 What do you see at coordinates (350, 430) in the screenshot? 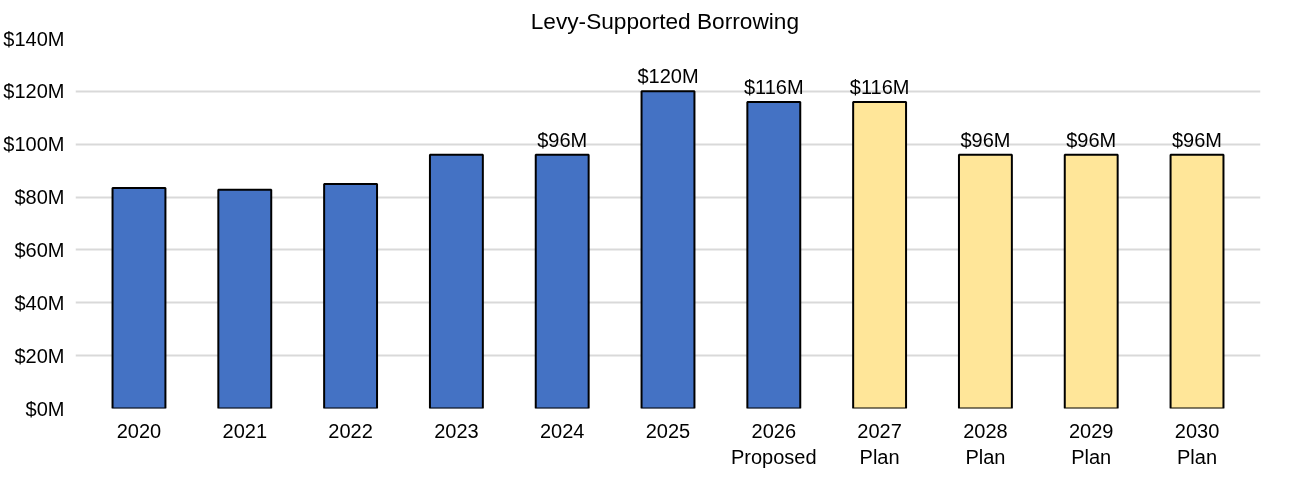
I see `x-tick-label: 2022` at bounding box center [350, 430].